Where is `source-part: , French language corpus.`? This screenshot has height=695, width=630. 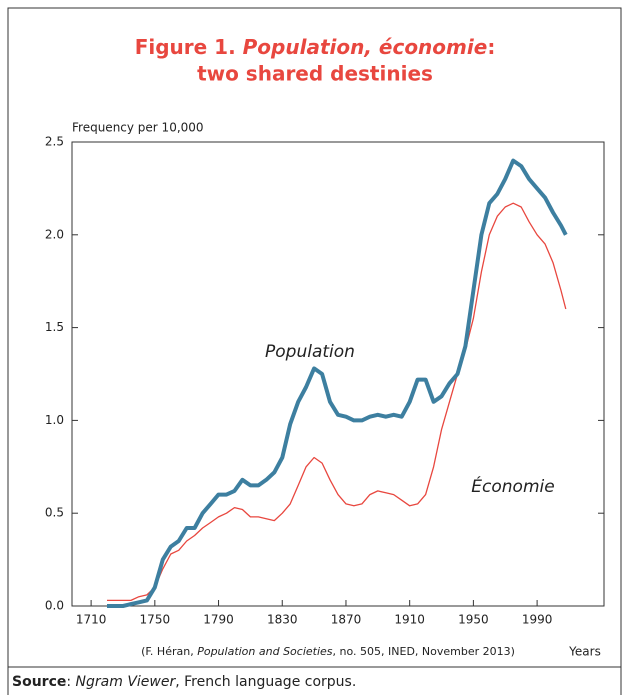 source-part: , French language corpus. is located at coordinates (265, 682).